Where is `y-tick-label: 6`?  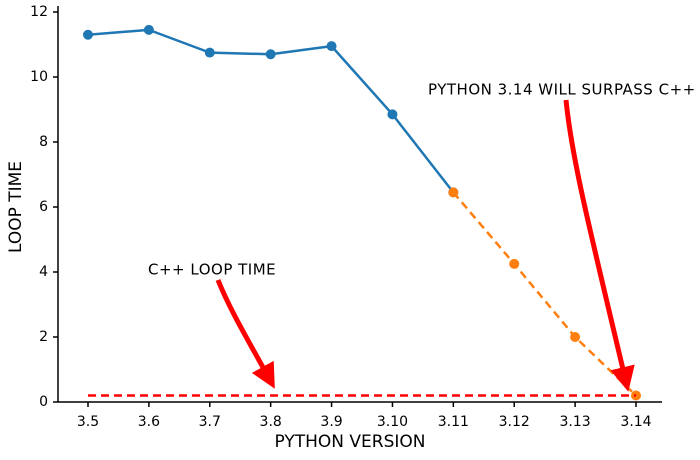 y-tick-label: 6 is located at coordinates (43, 207).